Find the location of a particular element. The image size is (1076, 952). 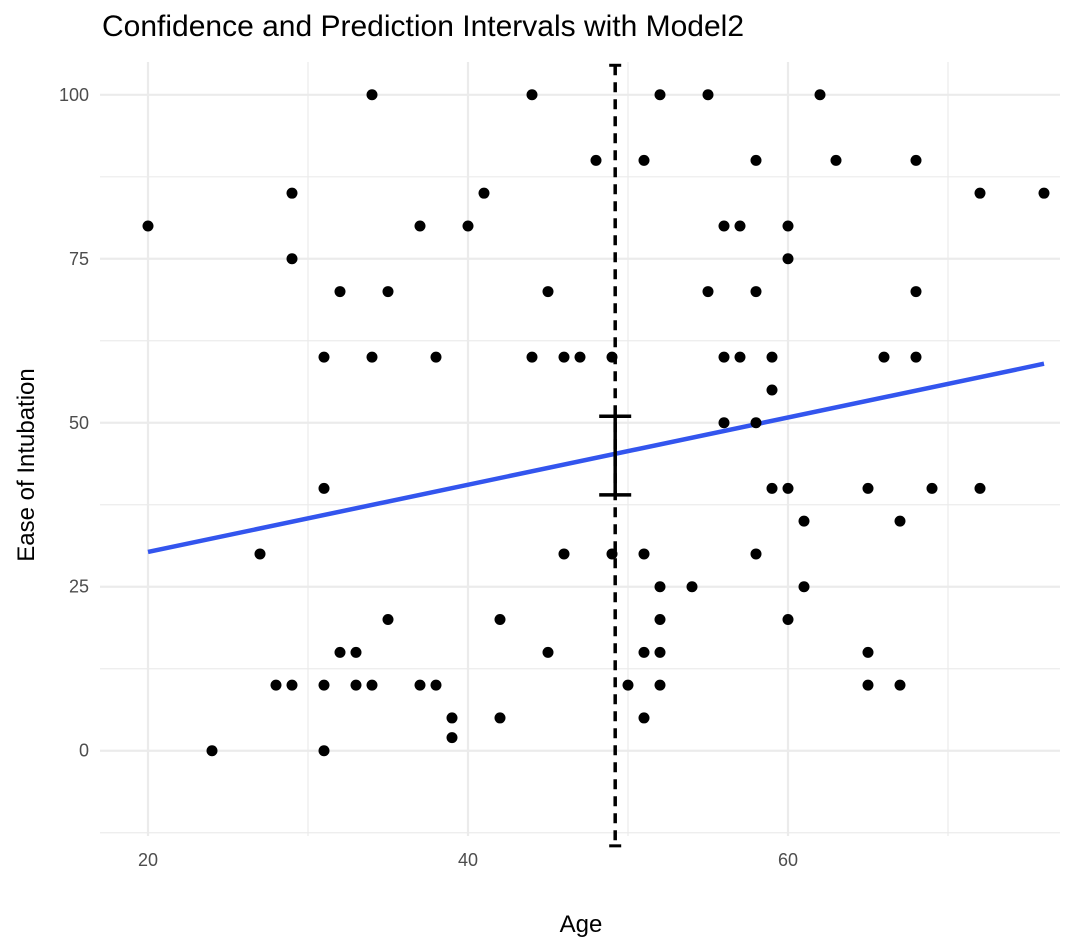

x-axis-title: Age is located at coordinates (581, 924).